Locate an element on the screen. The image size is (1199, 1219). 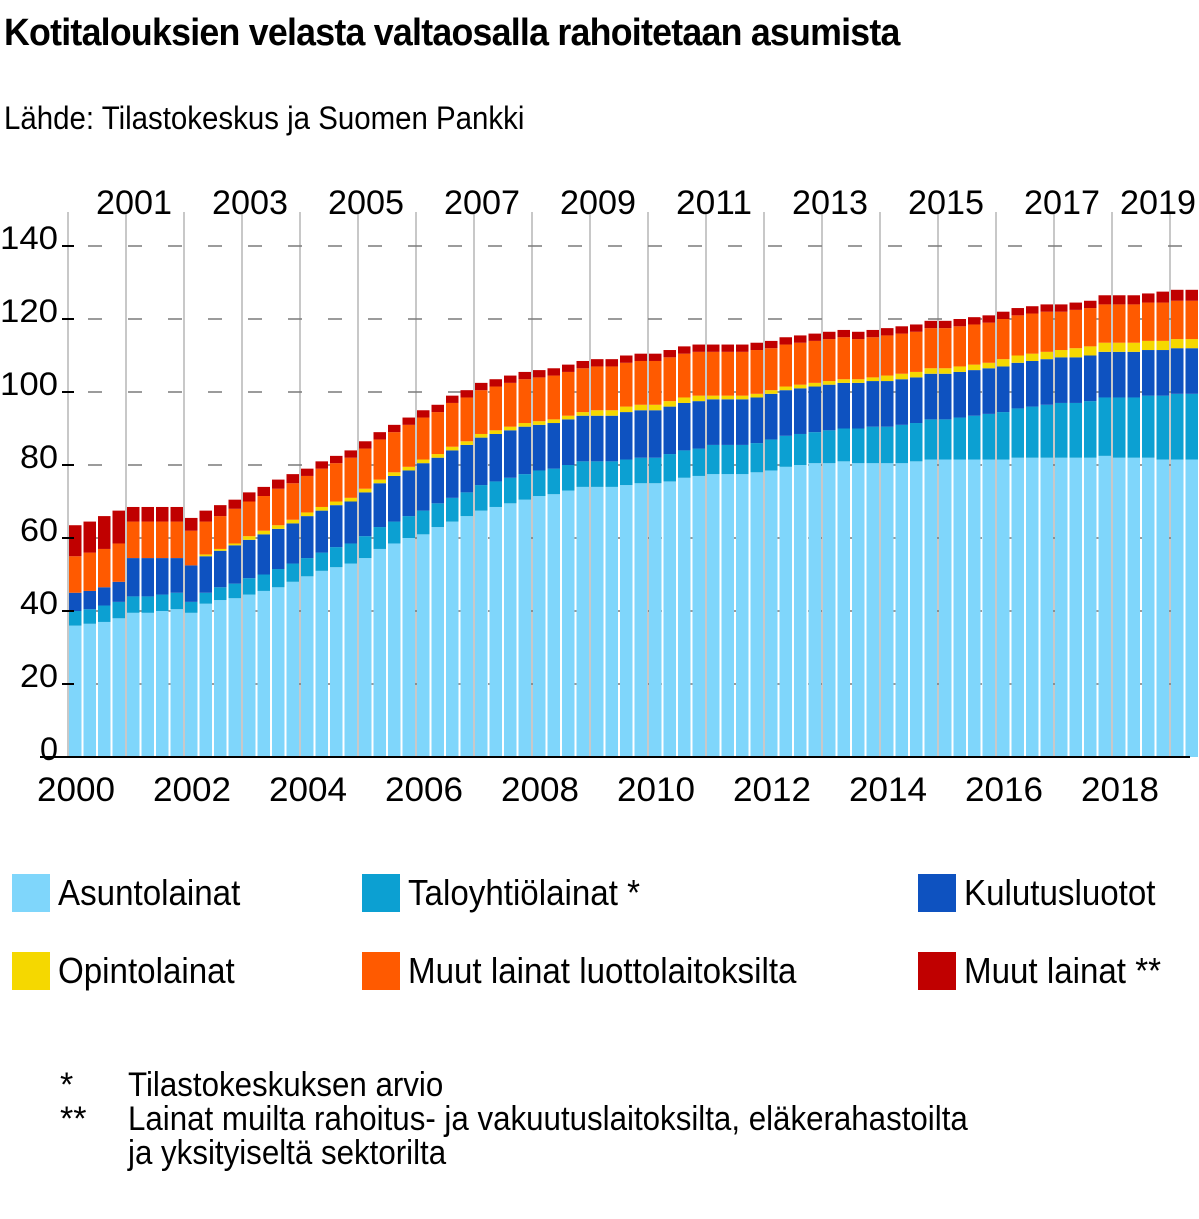
bar-segment-s2-q45 is located at coordinates (727, 422).